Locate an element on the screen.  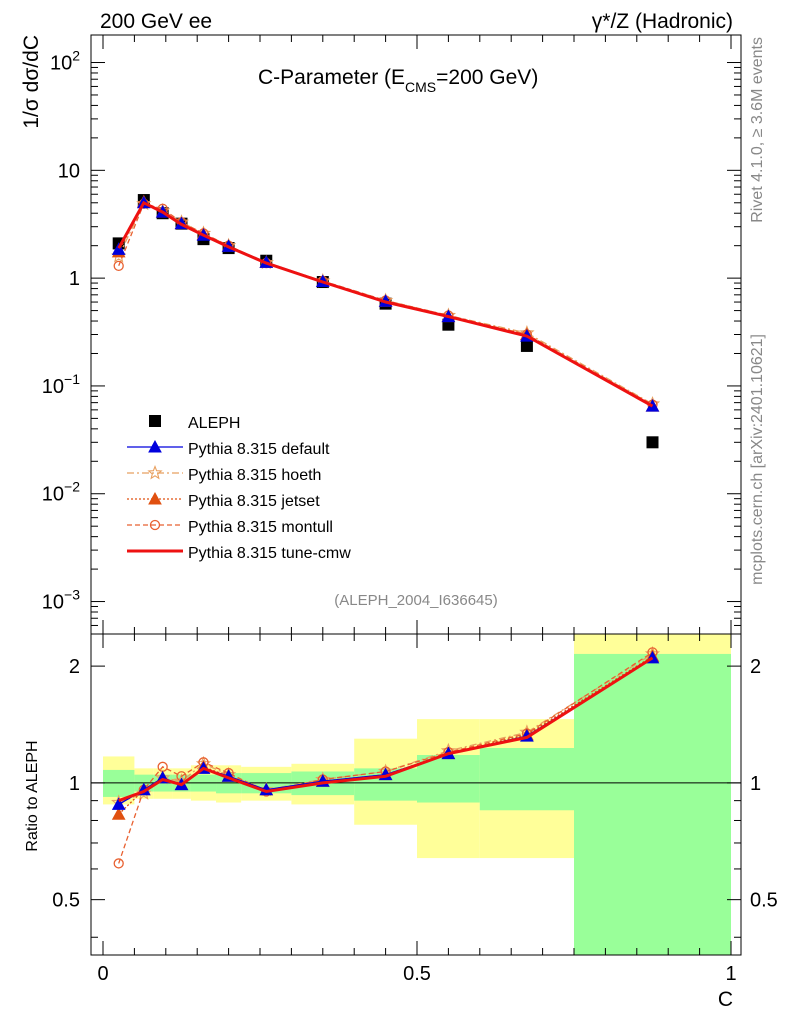
legend-marker-hoeth is located at coordinates (155, 472).